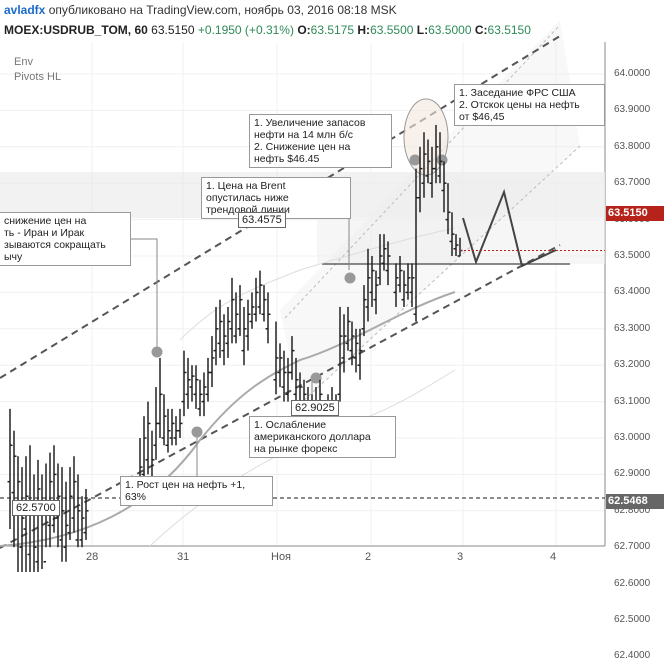  What do you see at coordinates (632, 292) in the screenshot?
I see `price-tick-label: 63.4000` at bounding box center [632, 292].